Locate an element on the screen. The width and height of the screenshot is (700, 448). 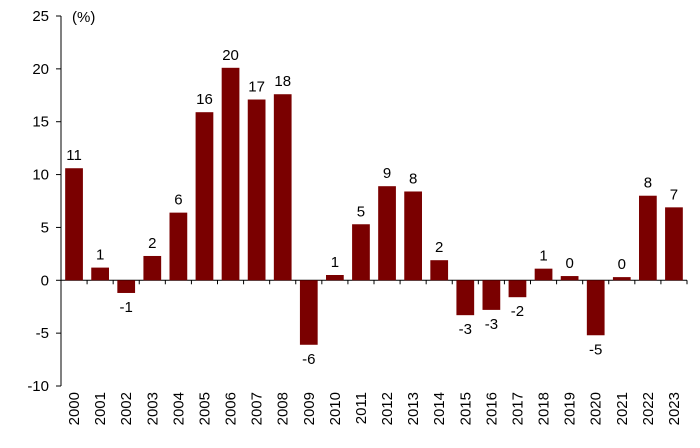
data-label-2008: 18 is located at coordinates (282, 81).